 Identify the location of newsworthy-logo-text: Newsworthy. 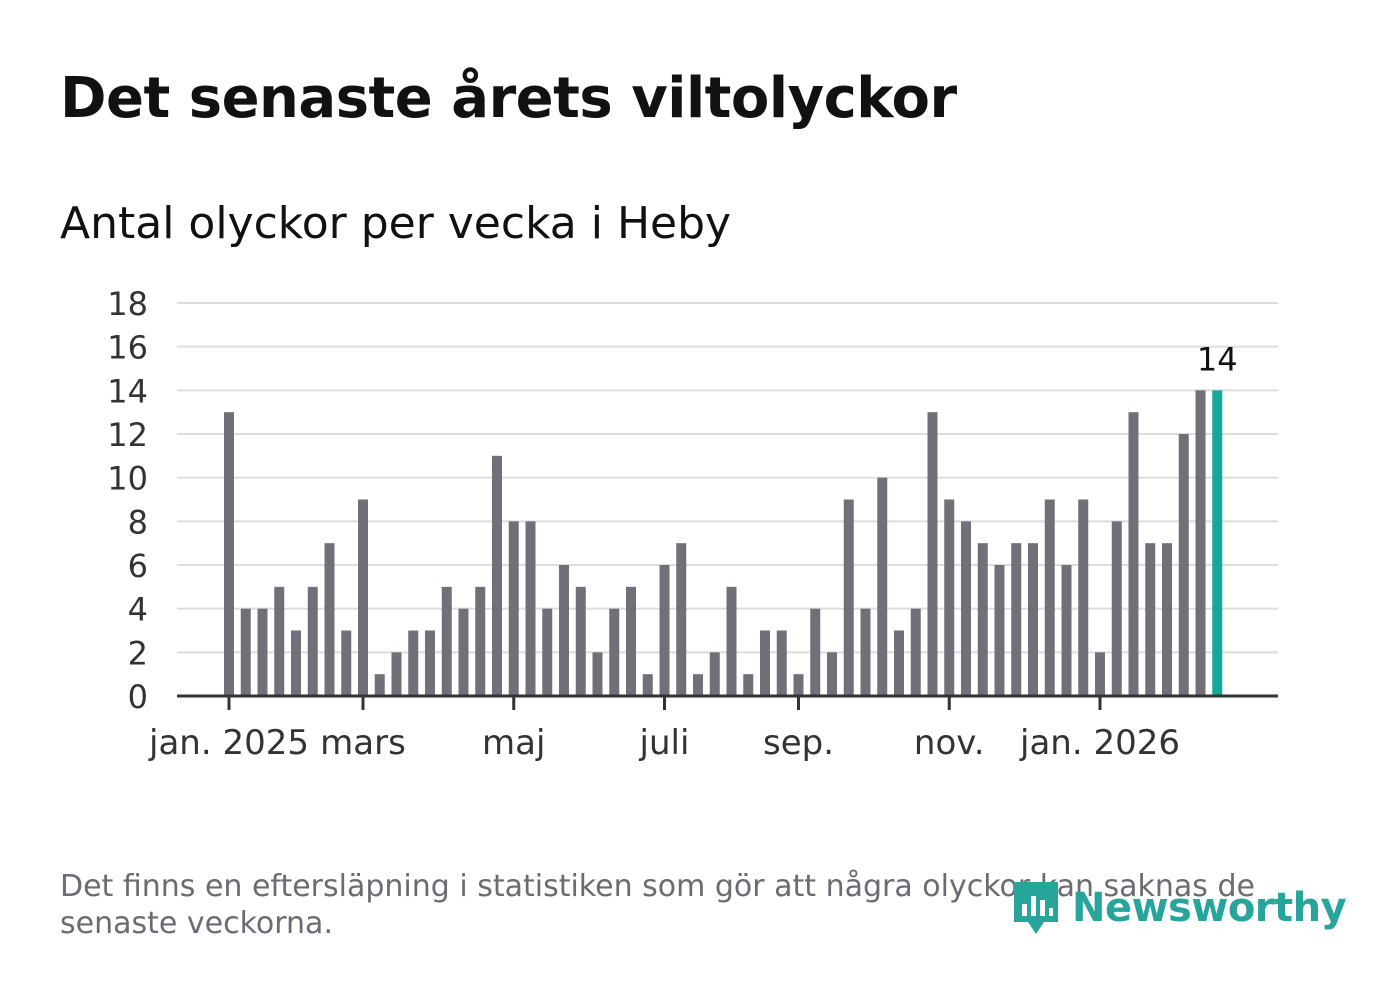
(1209, 908).